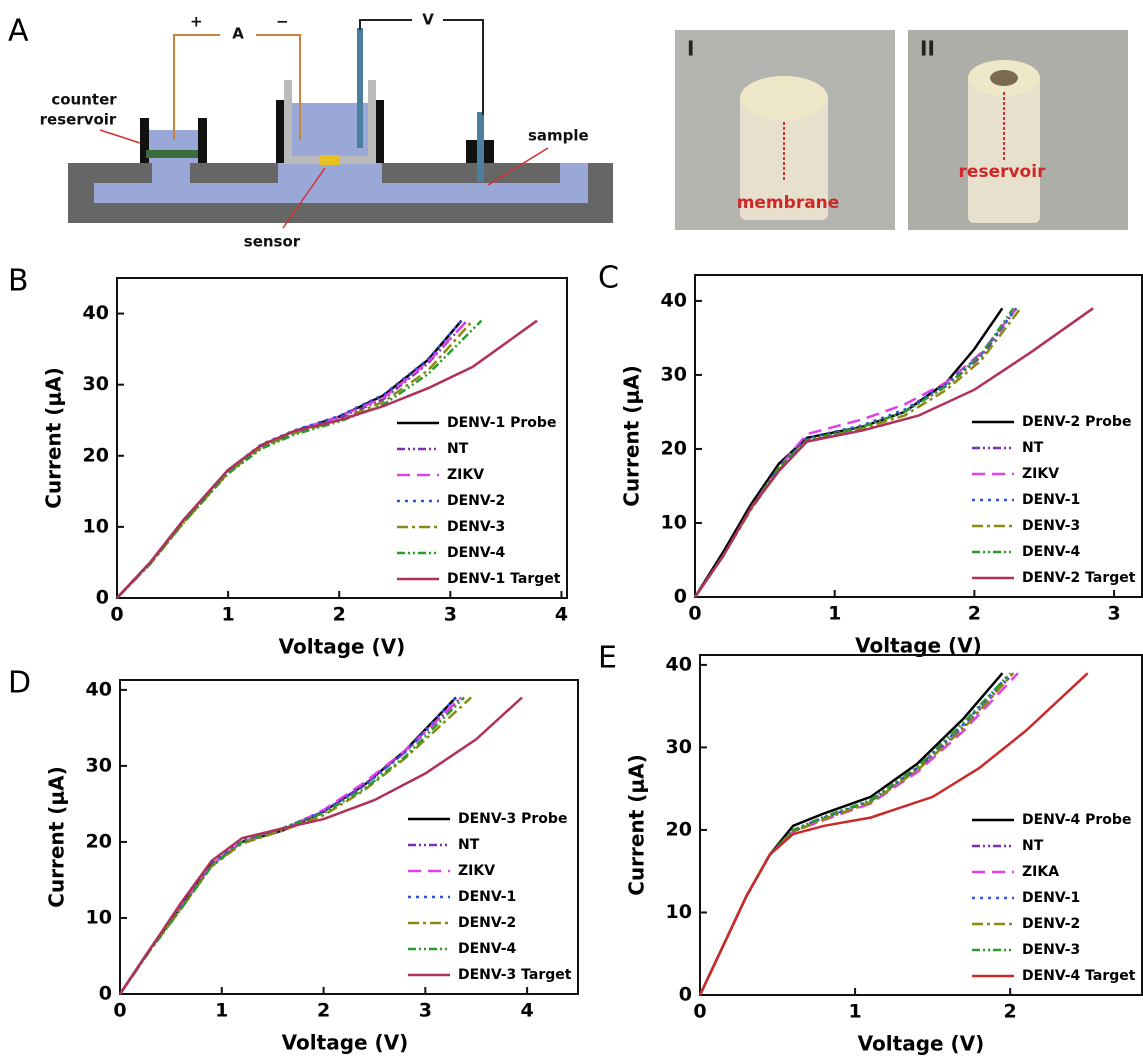 The image size is (1143, 1057). I want to click on legend-label: DENV-1 Probe, so click(501, 423).